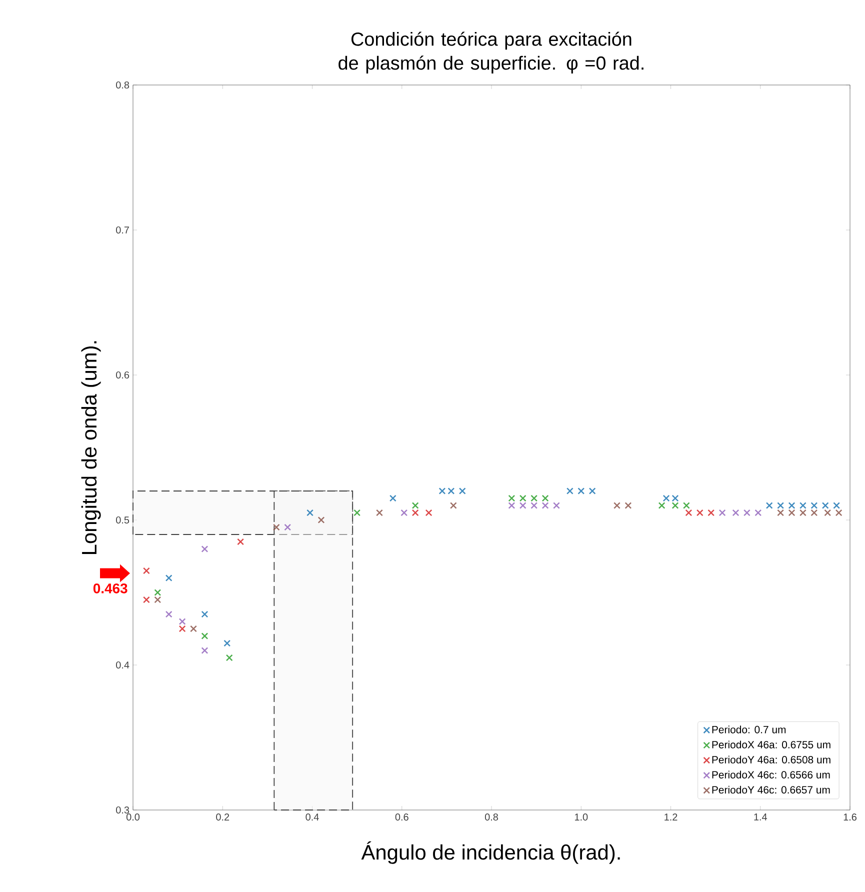 The width and height of the screenshot is (865, 892). I want to click on x-tick-label: 0.6, so click(401, 817).